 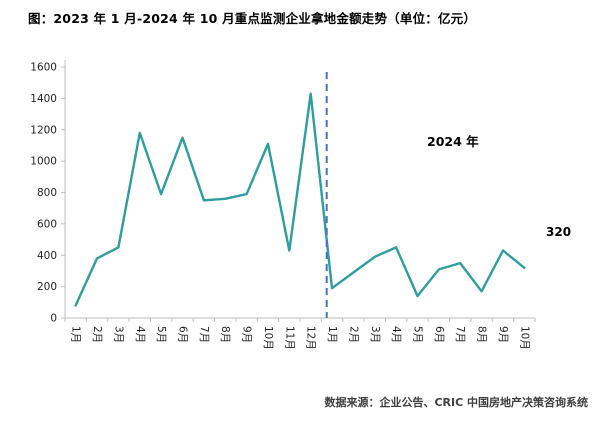 I want to click on y-tick-label: 200, so click(x=47, y=287).